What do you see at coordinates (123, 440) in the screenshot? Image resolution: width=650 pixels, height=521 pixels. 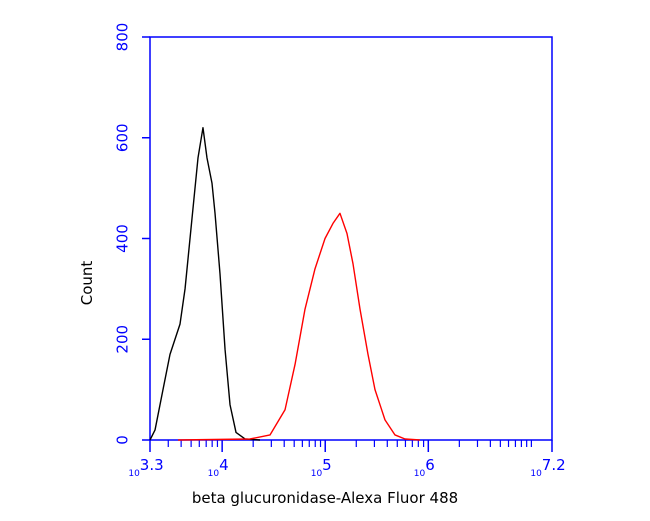 I see `y-tick-label: 0` at bounding box center [123, 440].